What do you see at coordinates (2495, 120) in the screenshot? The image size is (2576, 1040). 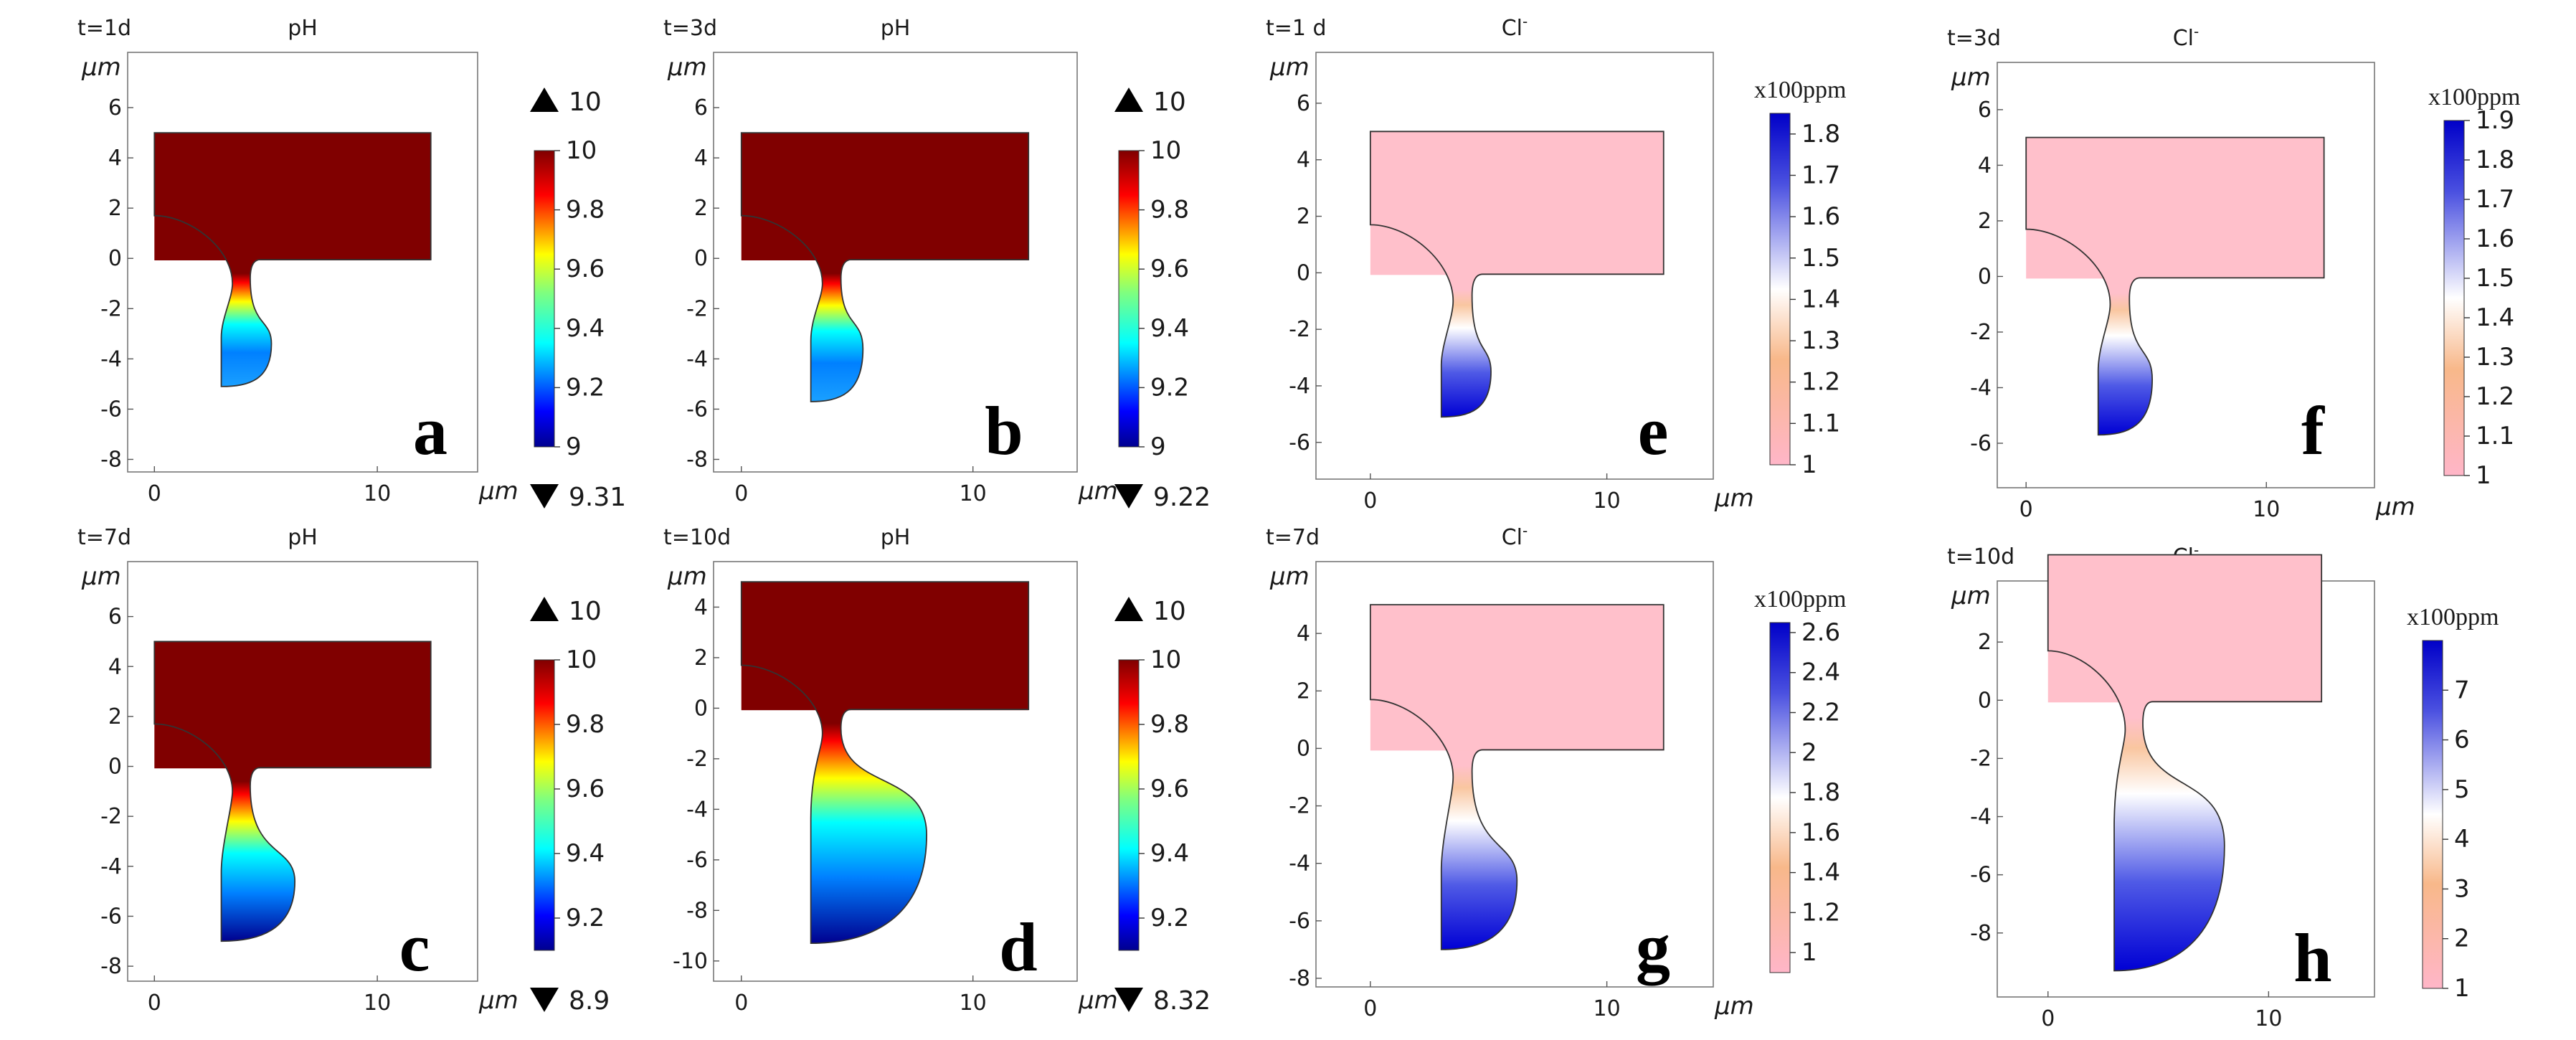 I see `colorbar-tick-label: 1.9` at bounding box center [2495, 120].